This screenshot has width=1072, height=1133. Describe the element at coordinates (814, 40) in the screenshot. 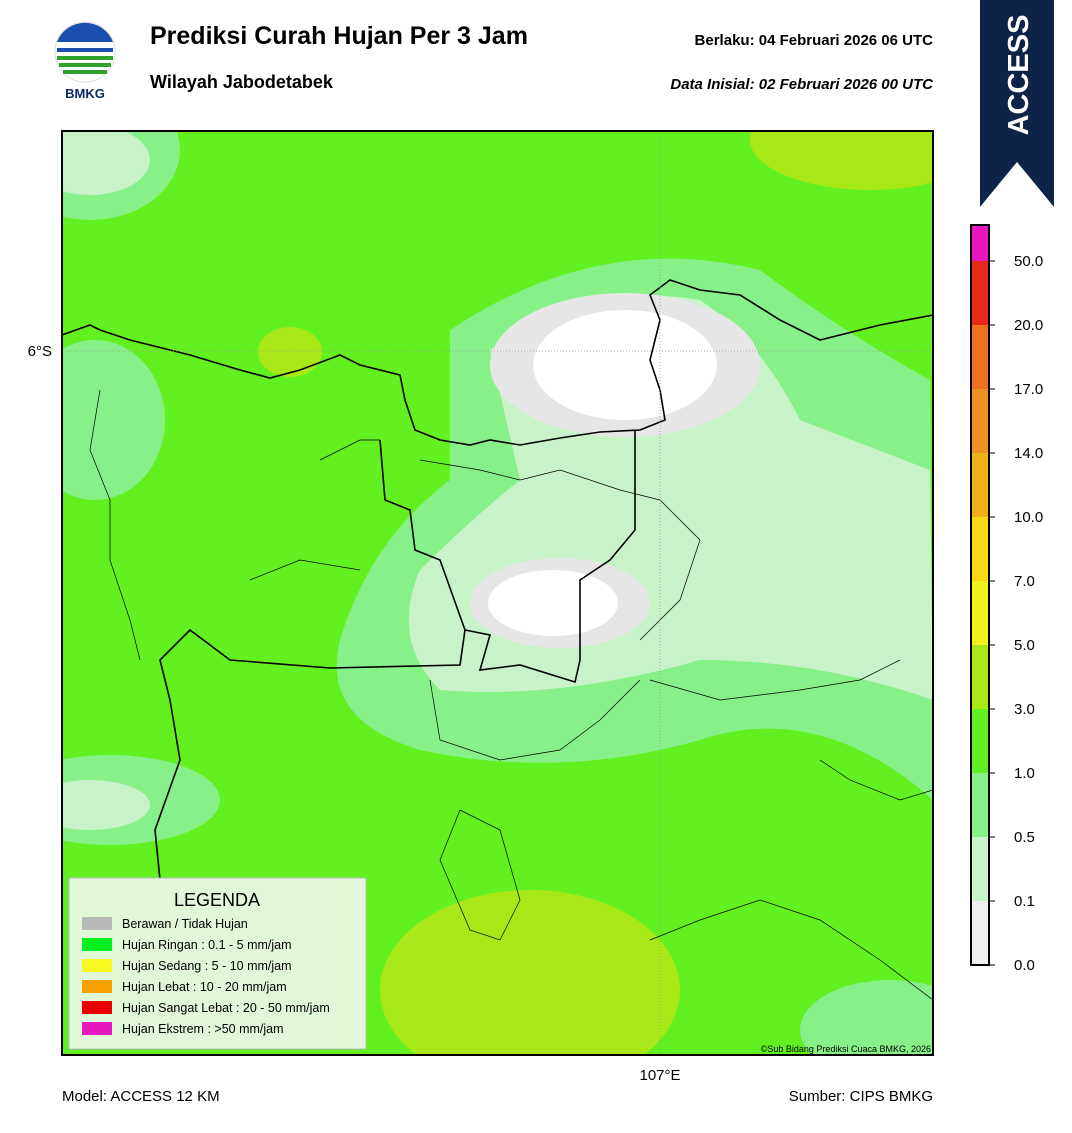

I see `valid-time: Berlaku: 04 Februari 2026 06 UTC` at that location.